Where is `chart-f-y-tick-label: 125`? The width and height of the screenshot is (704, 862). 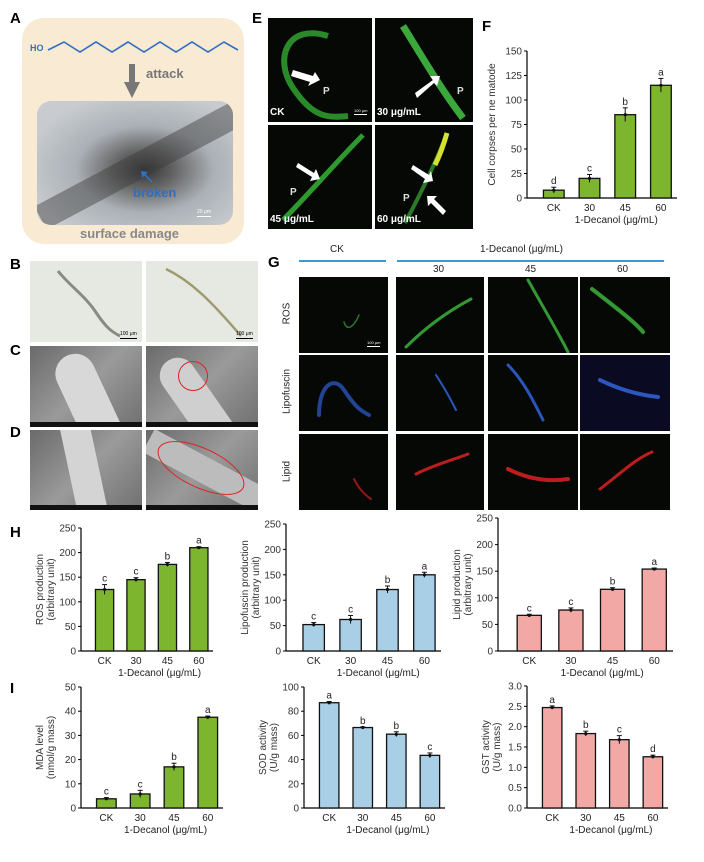 chart-f-y-tick-label: 125 is located at coordinates (513, 76).